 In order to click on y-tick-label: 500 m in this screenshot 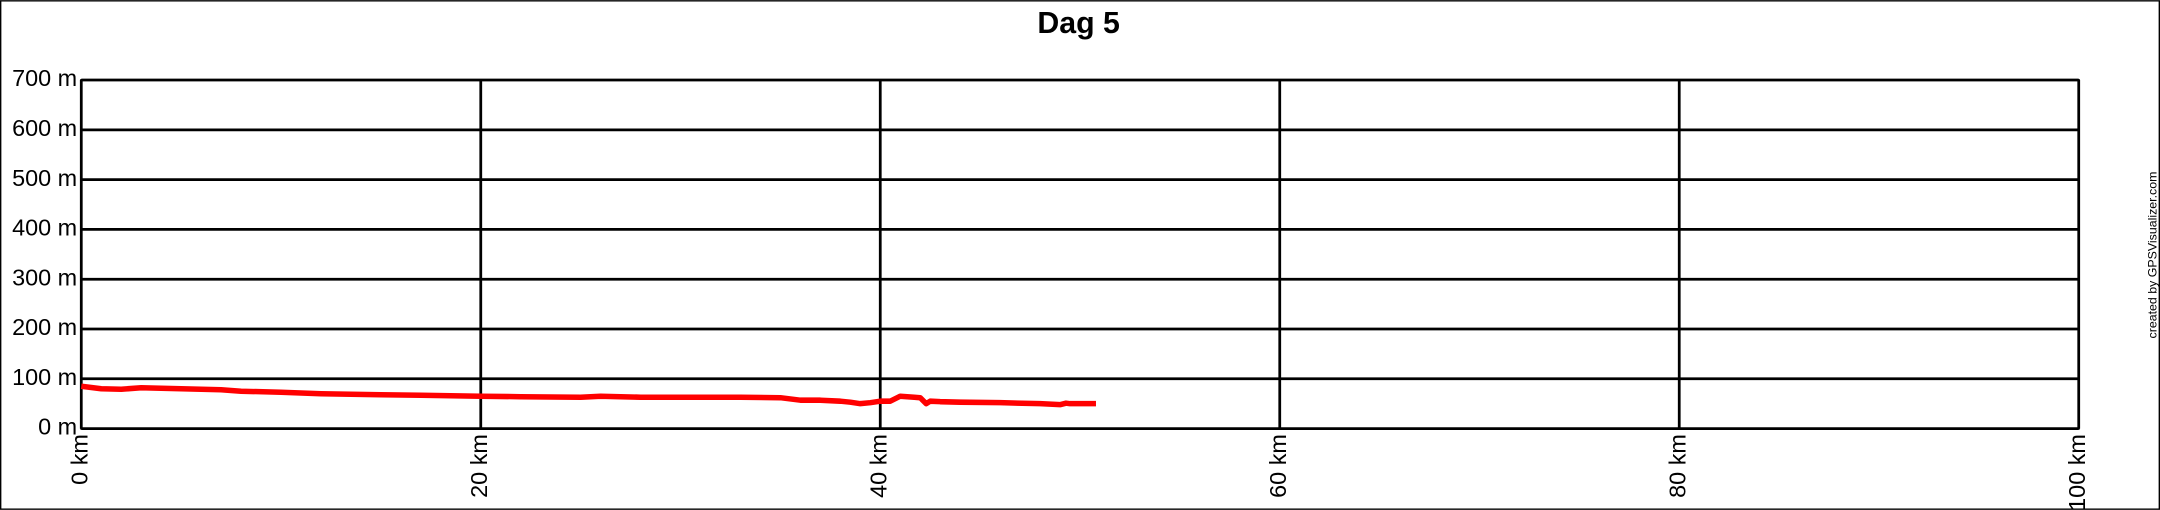, I will do `click(44, 178)`.